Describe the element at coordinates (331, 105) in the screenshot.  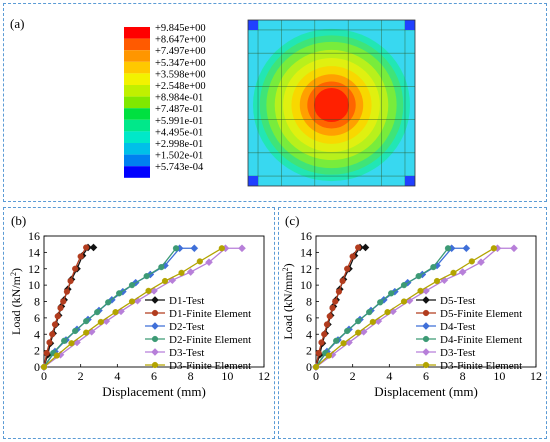
I see `contour-band` at that location.